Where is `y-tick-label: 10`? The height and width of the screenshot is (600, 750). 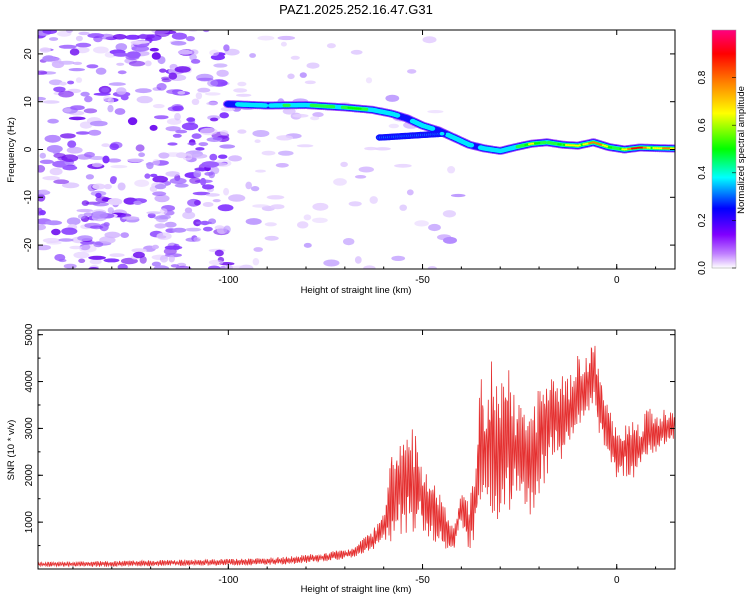 y-tick-label: 10 is located at coordinates (28, 102).